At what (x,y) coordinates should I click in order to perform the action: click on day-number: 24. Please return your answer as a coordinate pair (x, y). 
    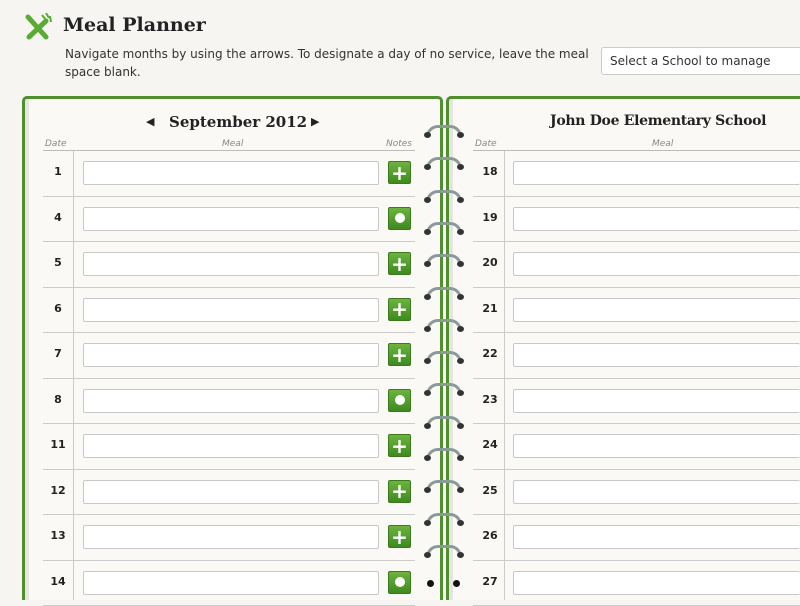
    Looking at the image, I should click on (490, 444).